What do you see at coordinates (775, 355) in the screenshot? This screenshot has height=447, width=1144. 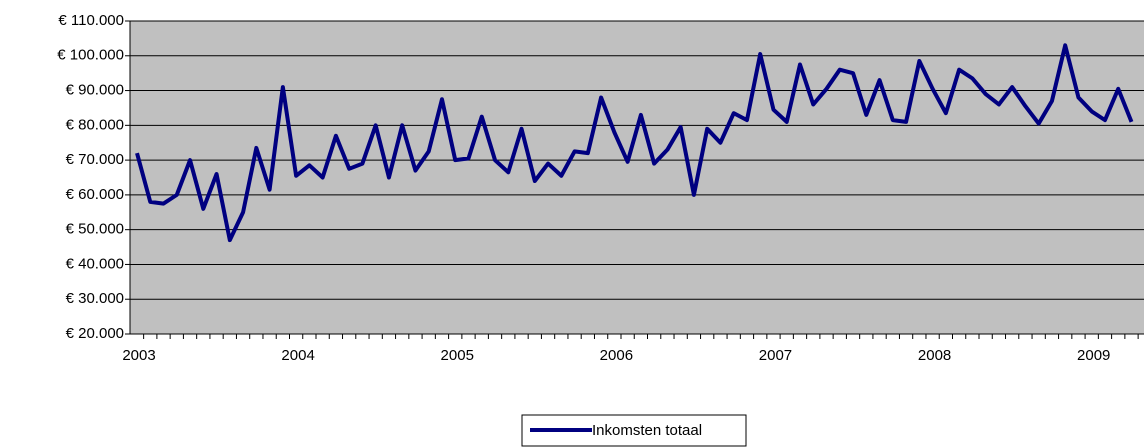 I see `x-tick-label: 2007` at bounding box center [775, 355].